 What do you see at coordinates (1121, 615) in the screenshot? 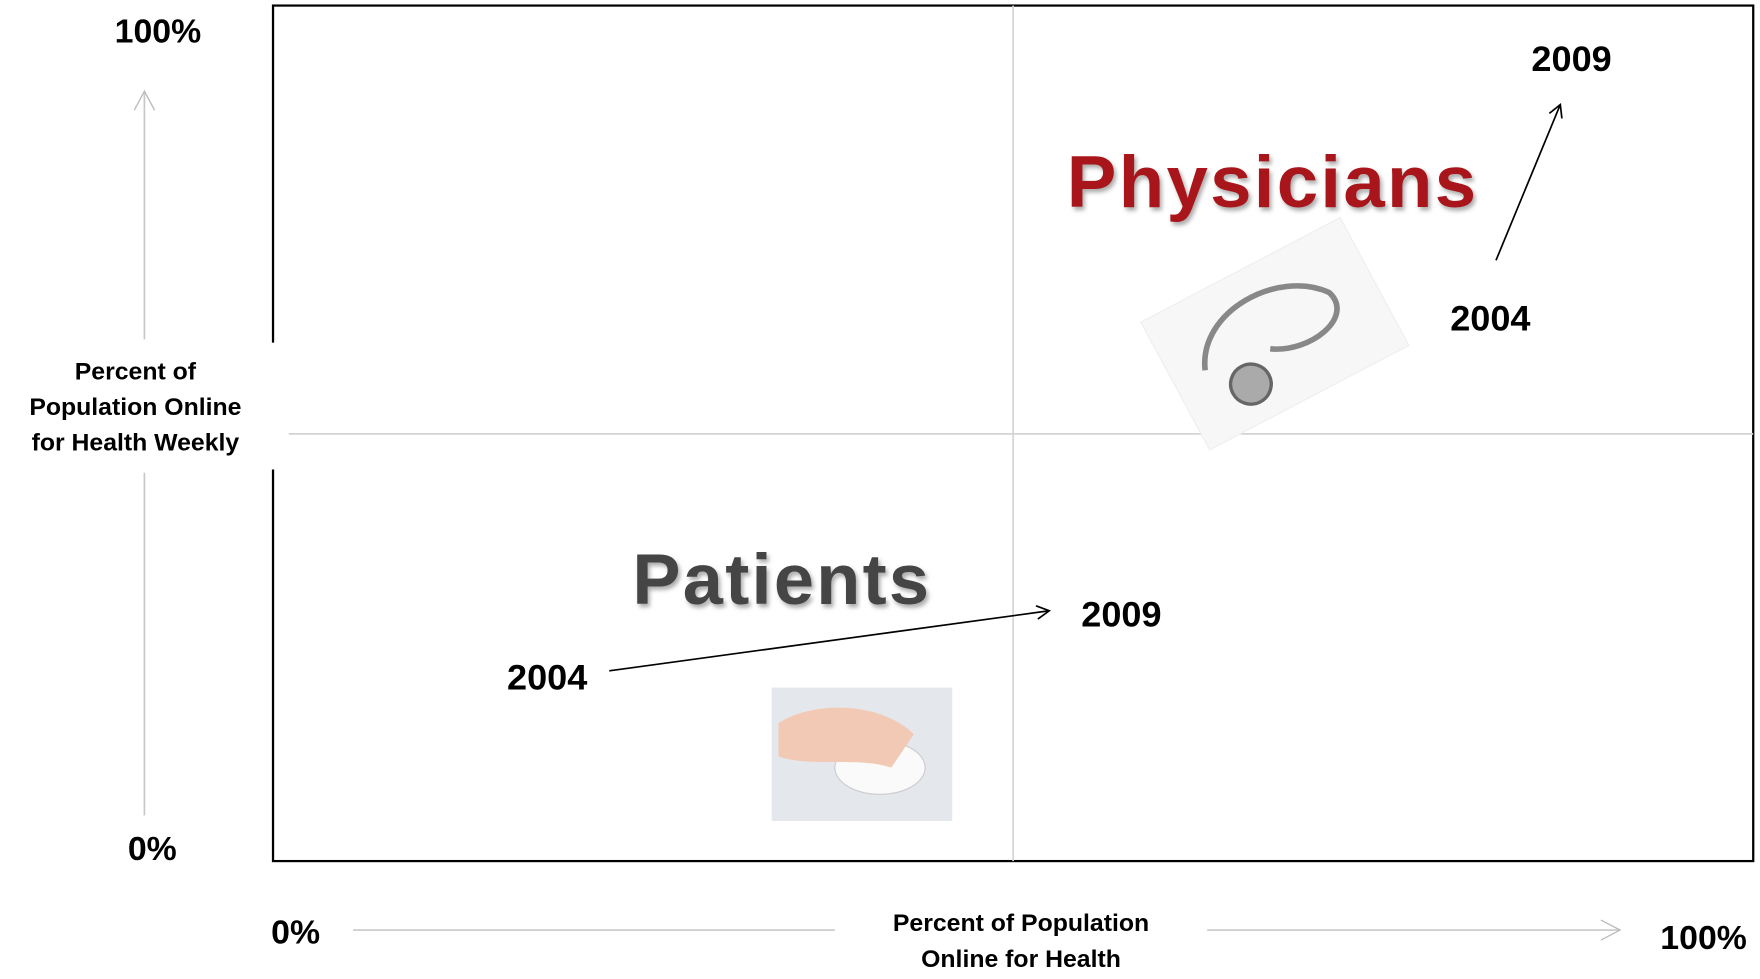
I see `patients-to-year: 2009` at bounding box center [1121, 615].